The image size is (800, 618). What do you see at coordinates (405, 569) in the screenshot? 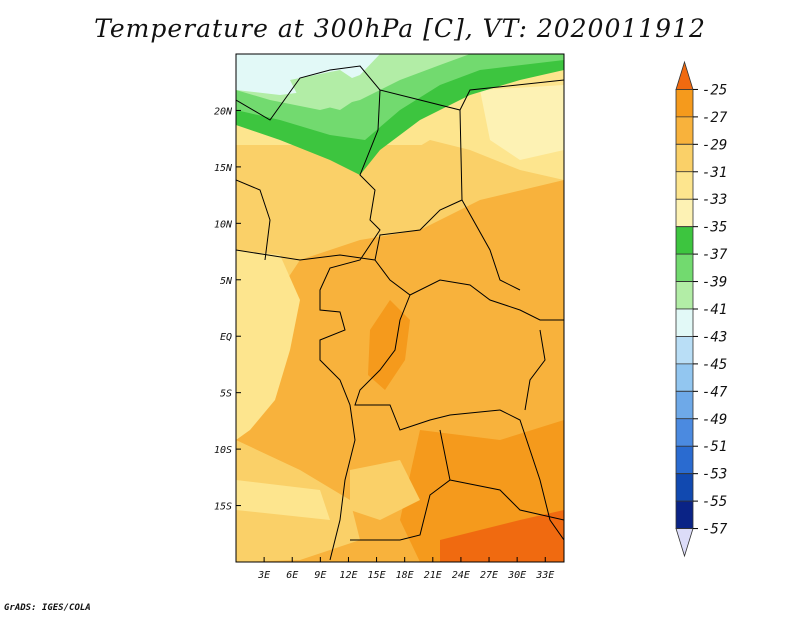
I see `lon-axis: 3E 6E 9E 12E 15E 18E 21E 24E 27E 30E 33E` at bounding box center [405, 569].